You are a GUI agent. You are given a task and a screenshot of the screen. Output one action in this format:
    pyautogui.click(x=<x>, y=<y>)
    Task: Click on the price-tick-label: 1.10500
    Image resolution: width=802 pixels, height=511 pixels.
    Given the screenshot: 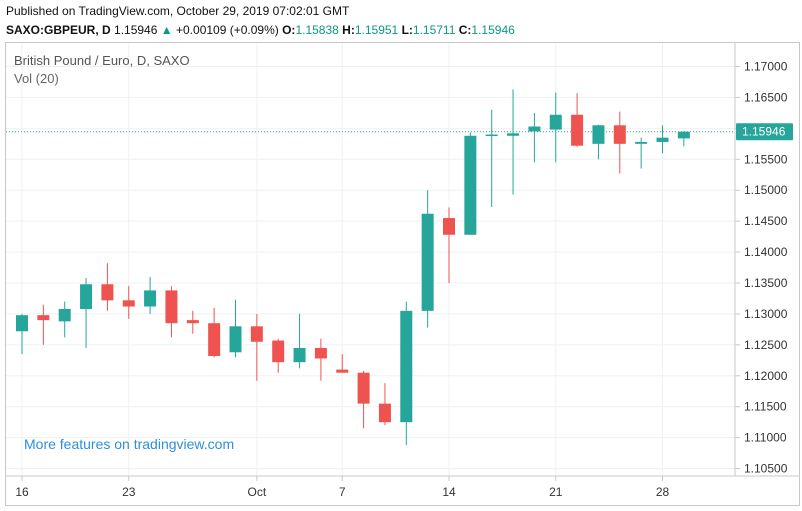 What is the action you would take?
    pyautogui.click(x=766, y=469)
    